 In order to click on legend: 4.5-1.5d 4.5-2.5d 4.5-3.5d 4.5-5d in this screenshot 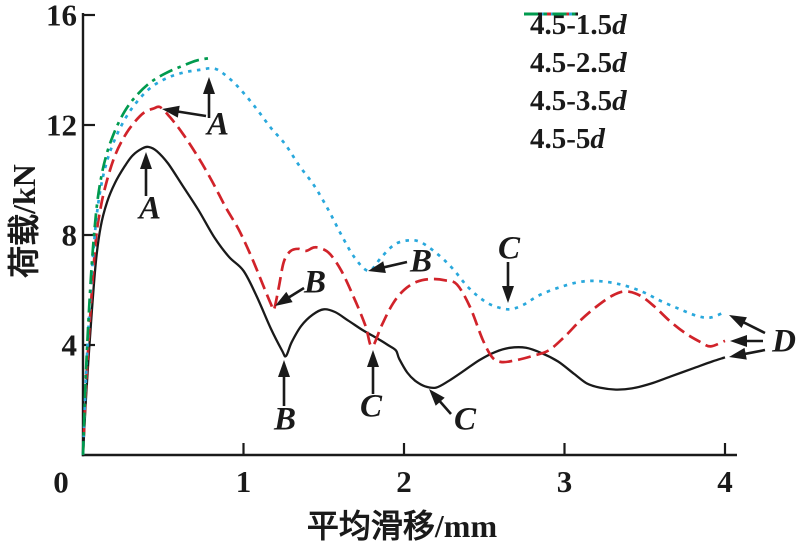, I will do `click(574, 82)`.